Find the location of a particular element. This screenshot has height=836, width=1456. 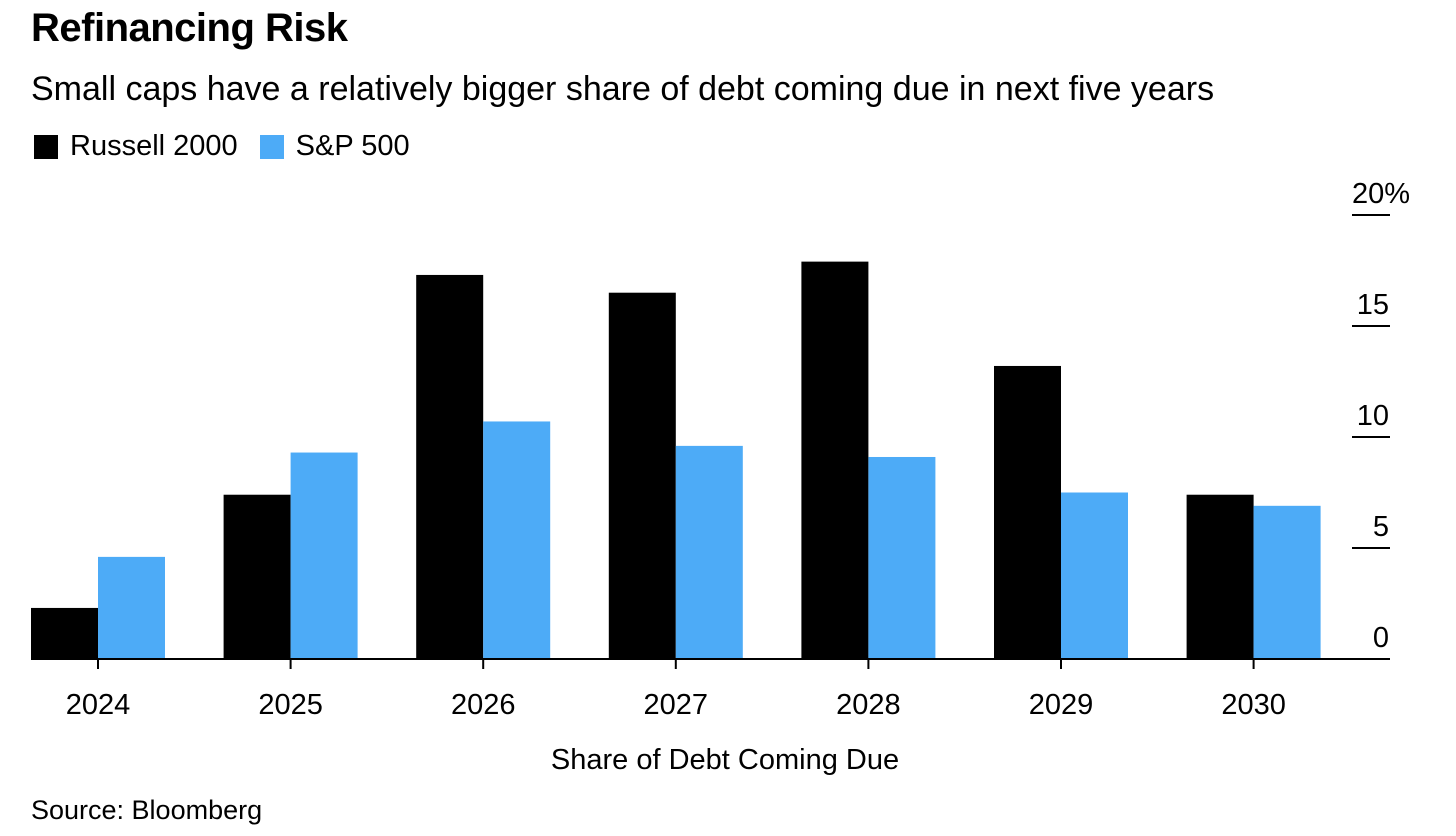

legend-item-russell-2000: Russell 2000 is located at coordinates (136, 146).